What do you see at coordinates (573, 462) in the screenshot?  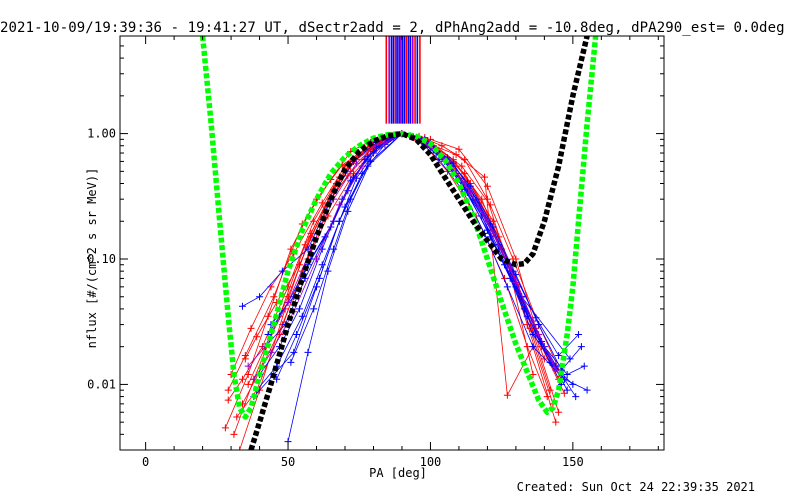 I see `x-tick-label-150: 150` at bounding box center [573, 462].